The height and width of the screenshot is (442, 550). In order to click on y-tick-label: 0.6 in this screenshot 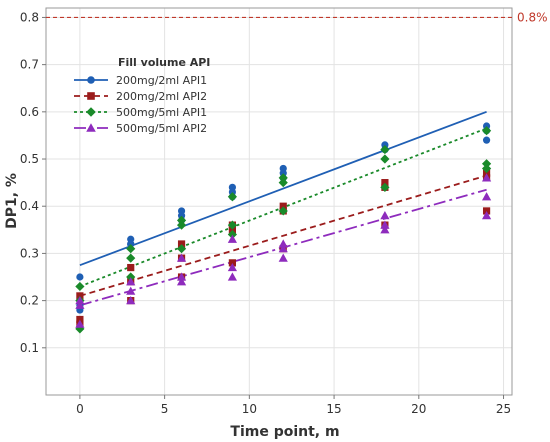, I will do `click(29, 112)`.